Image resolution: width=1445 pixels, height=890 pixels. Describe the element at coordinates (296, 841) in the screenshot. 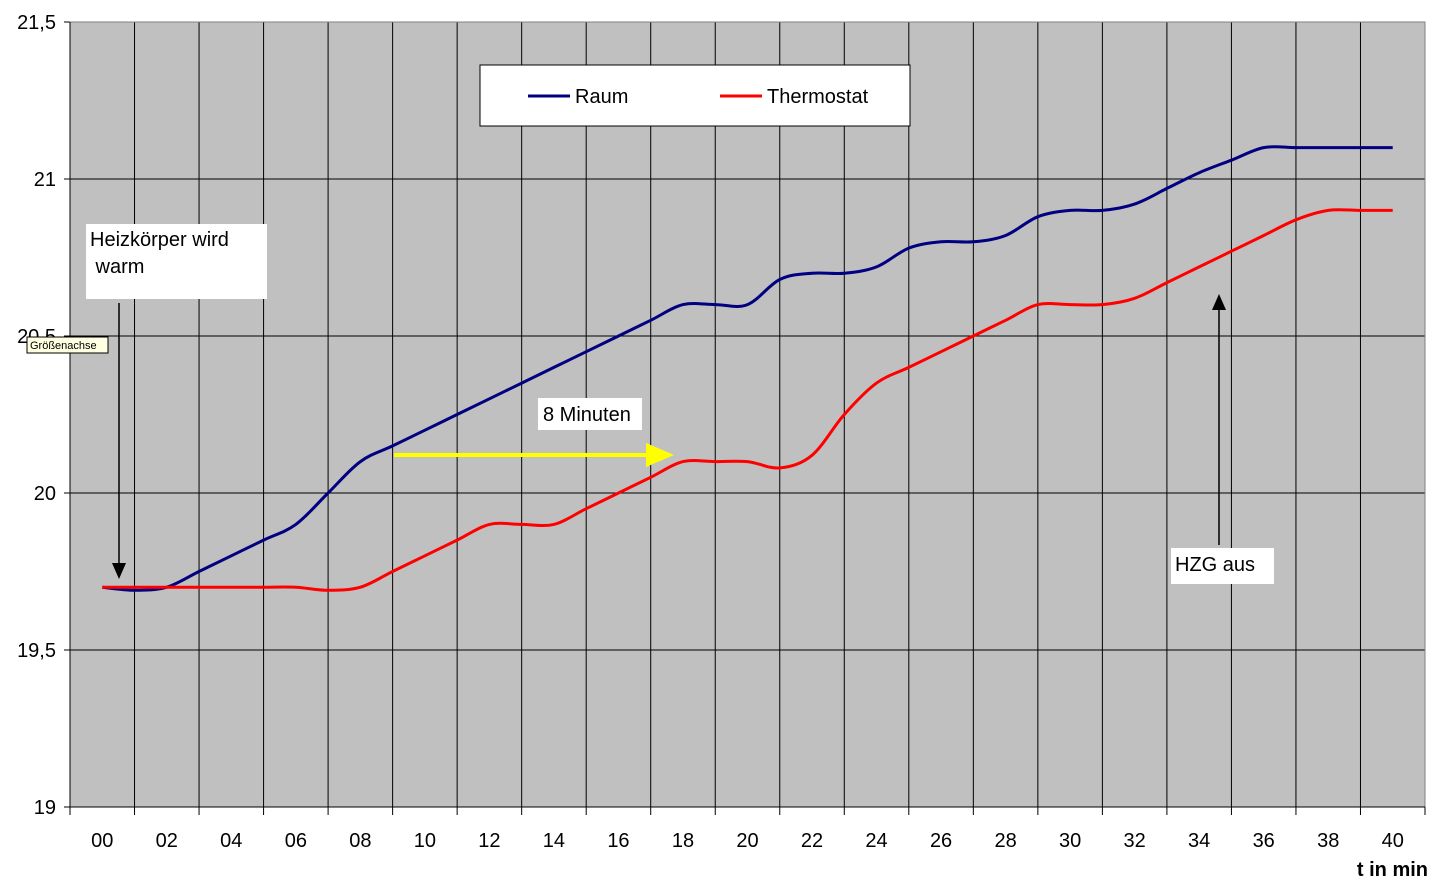

I see `x-tick-label: 06` at that location.